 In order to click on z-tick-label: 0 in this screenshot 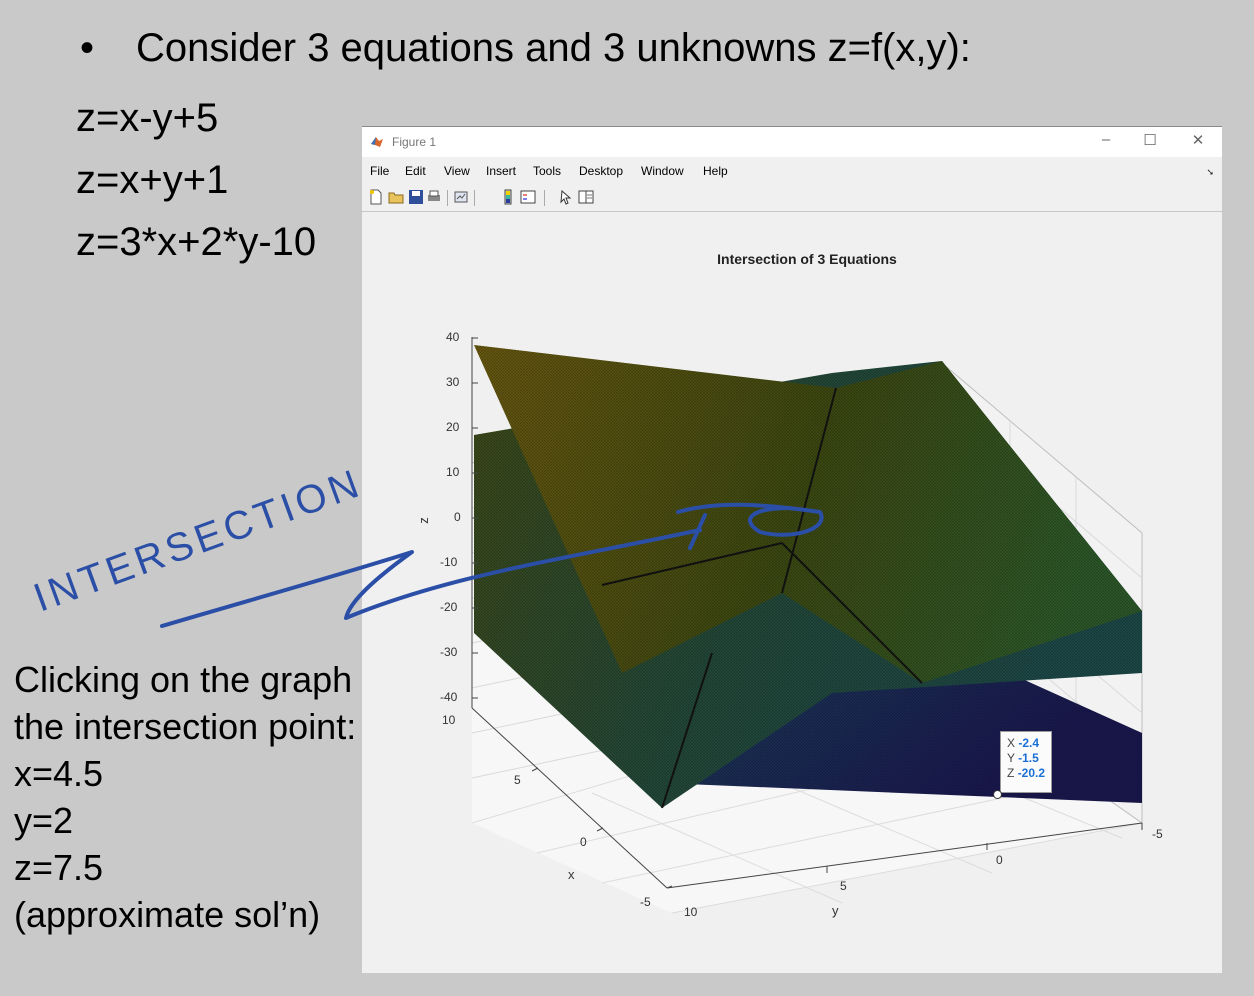, I will do `click(457, 517)`.